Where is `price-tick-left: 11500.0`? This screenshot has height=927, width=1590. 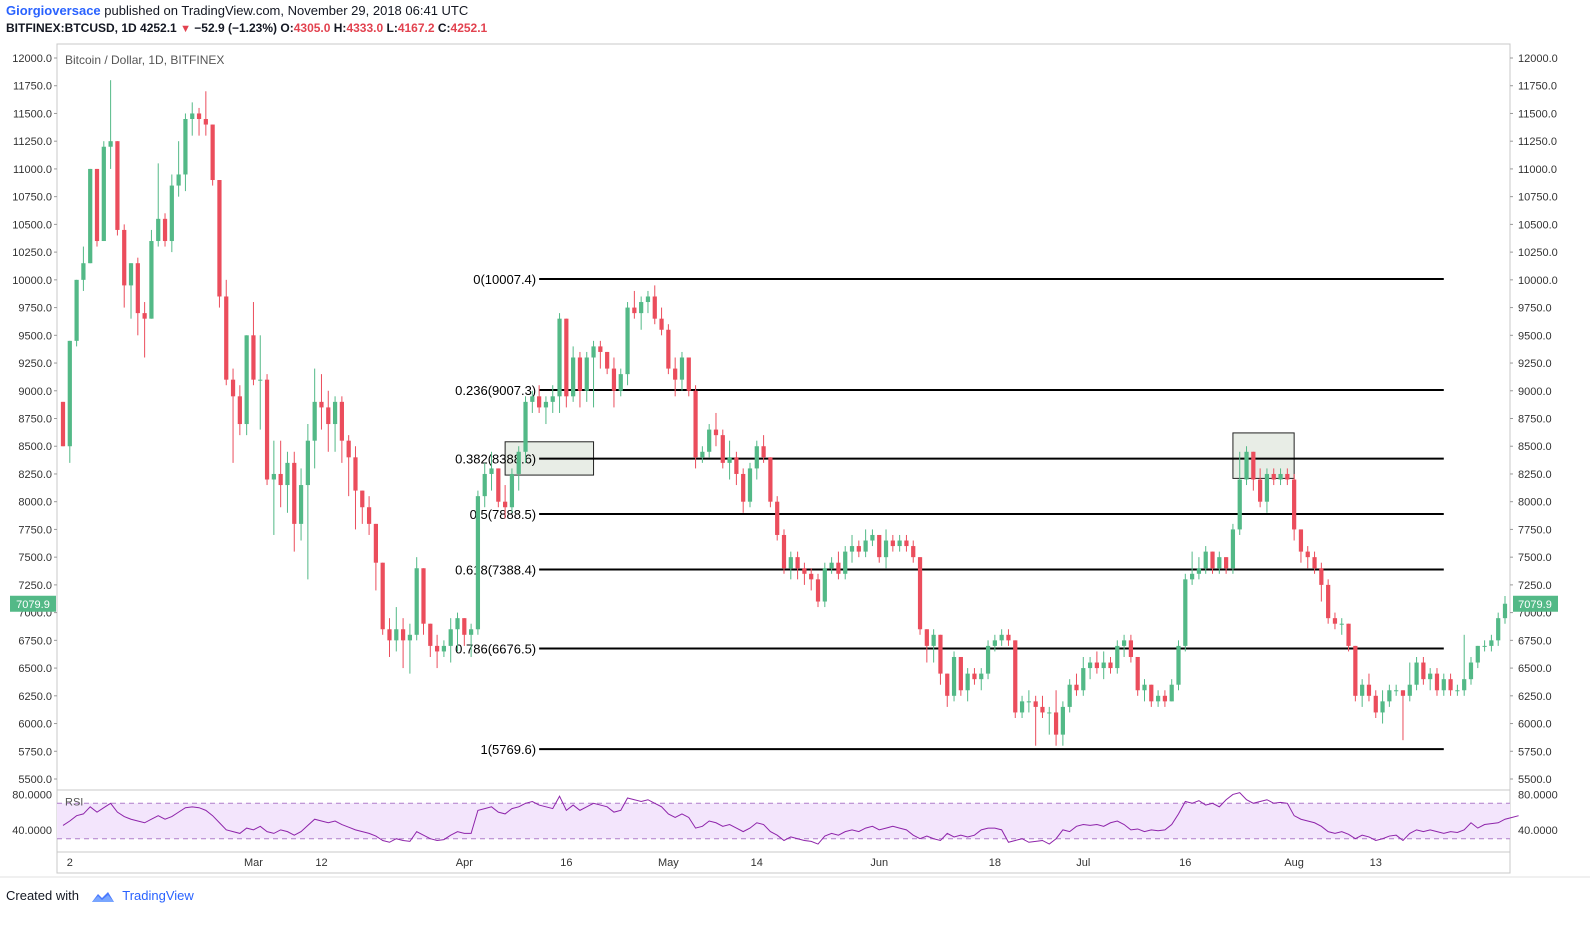
price-tick-left: 11500.0 is located at coordinates (32, 114).